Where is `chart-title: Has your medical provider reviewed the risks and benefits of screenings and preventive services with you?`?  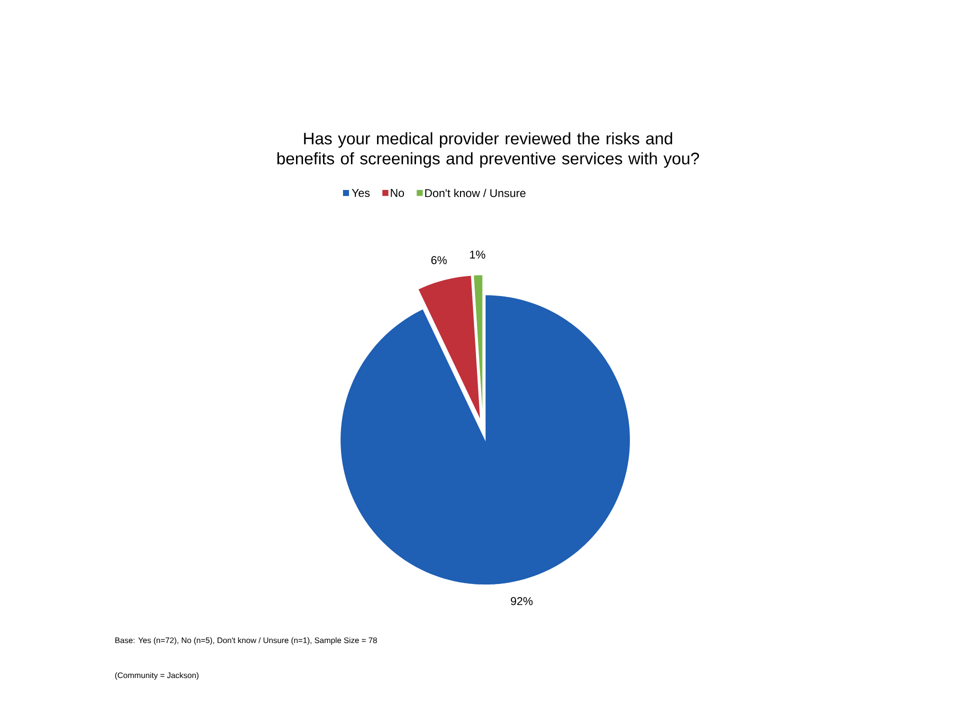 chart-title: Has your medical provider reviewed the risks and benefits of screenings and preventive services with you? is located at coordinates (488, 150).